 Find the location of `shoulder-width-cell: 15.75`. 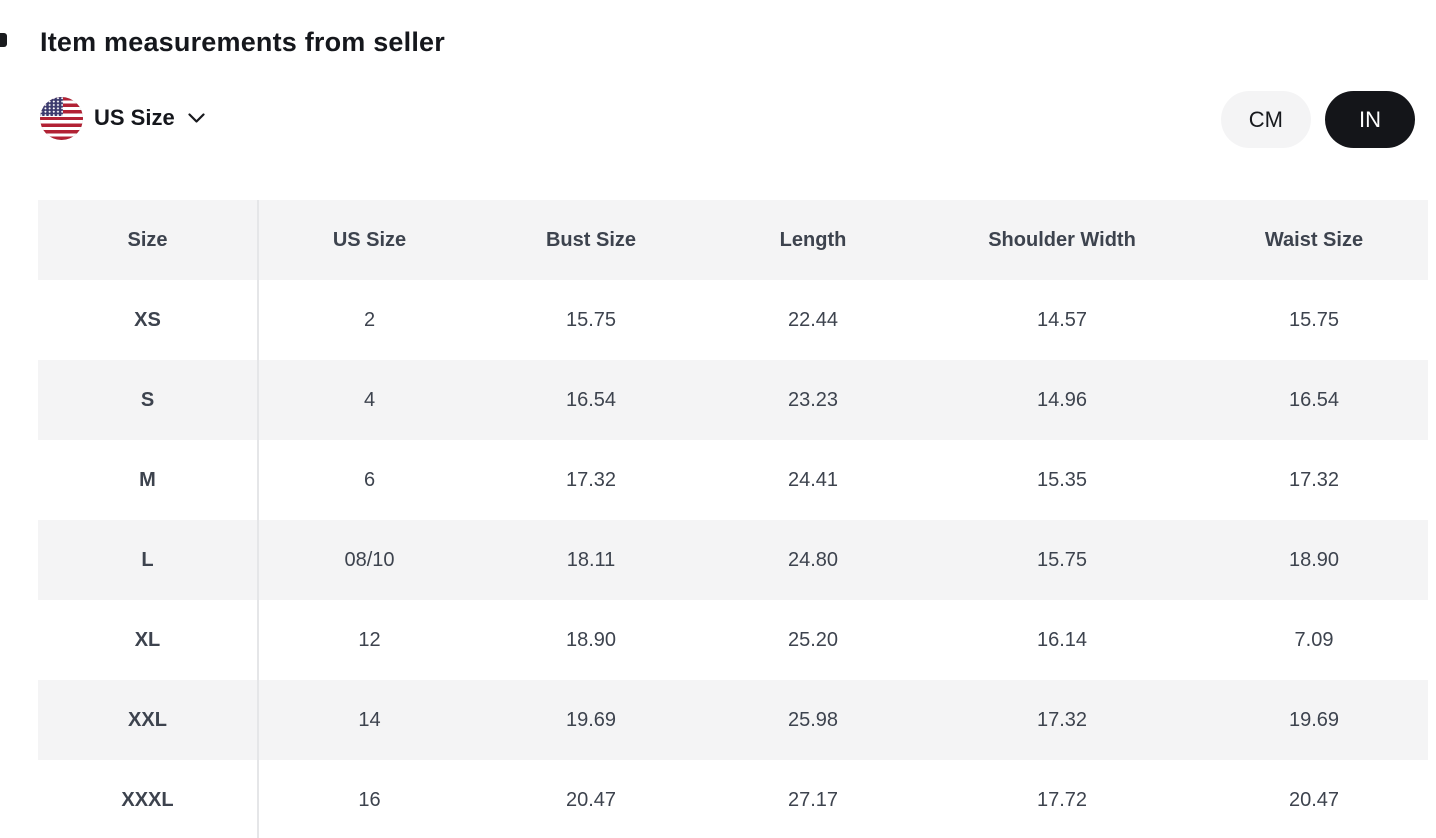

shoulder-width-cell: 15.75 is located at coordinates (1062, 560).